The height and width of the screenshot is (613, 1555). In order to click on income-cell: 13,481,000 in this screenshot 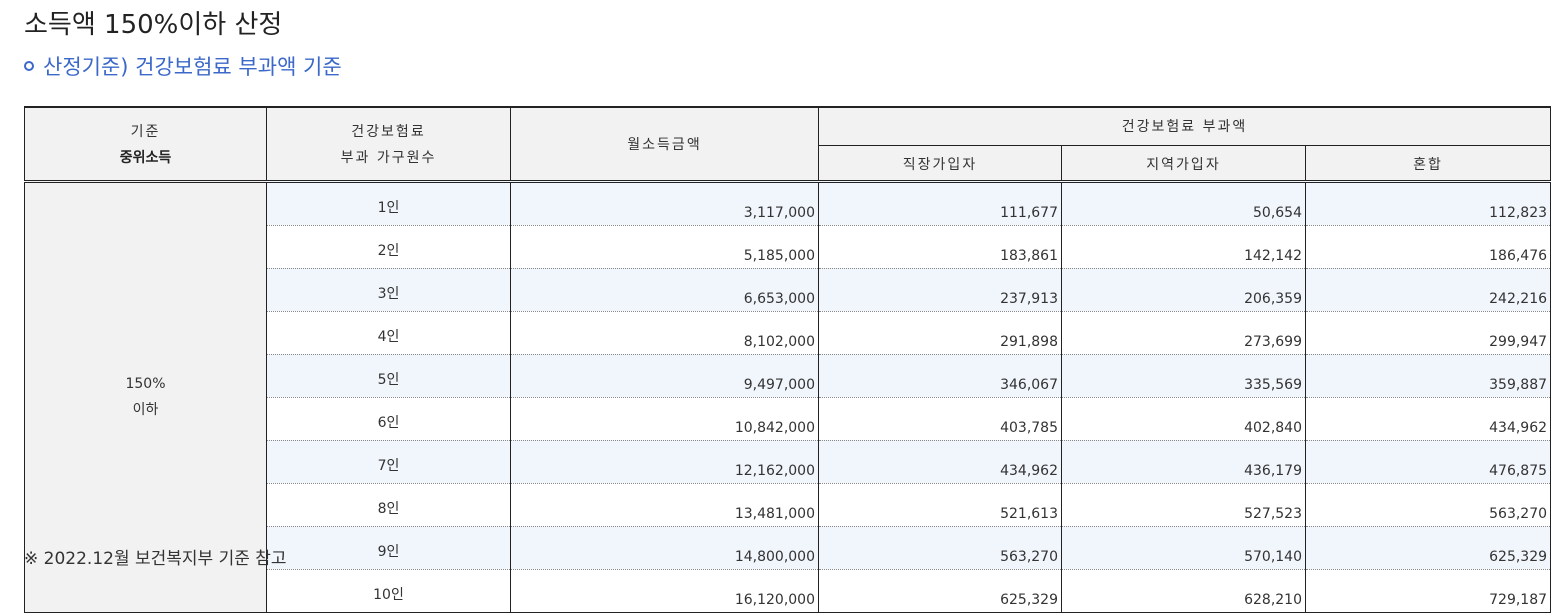, I will do `click(664, 505)`.